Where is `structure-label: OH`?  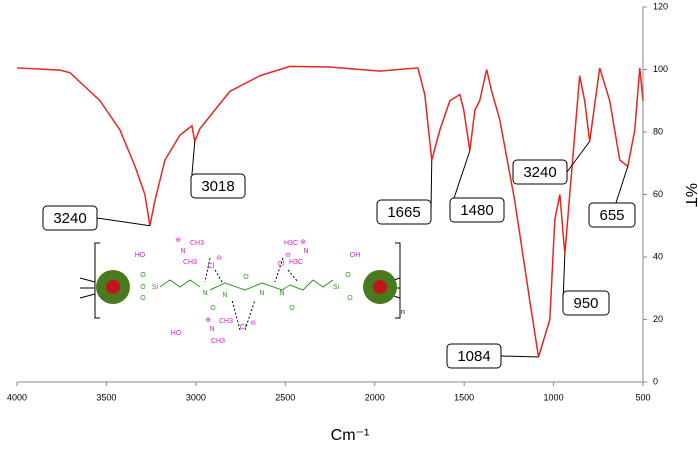 structure-label: OH is located at coordinates (355, 255).